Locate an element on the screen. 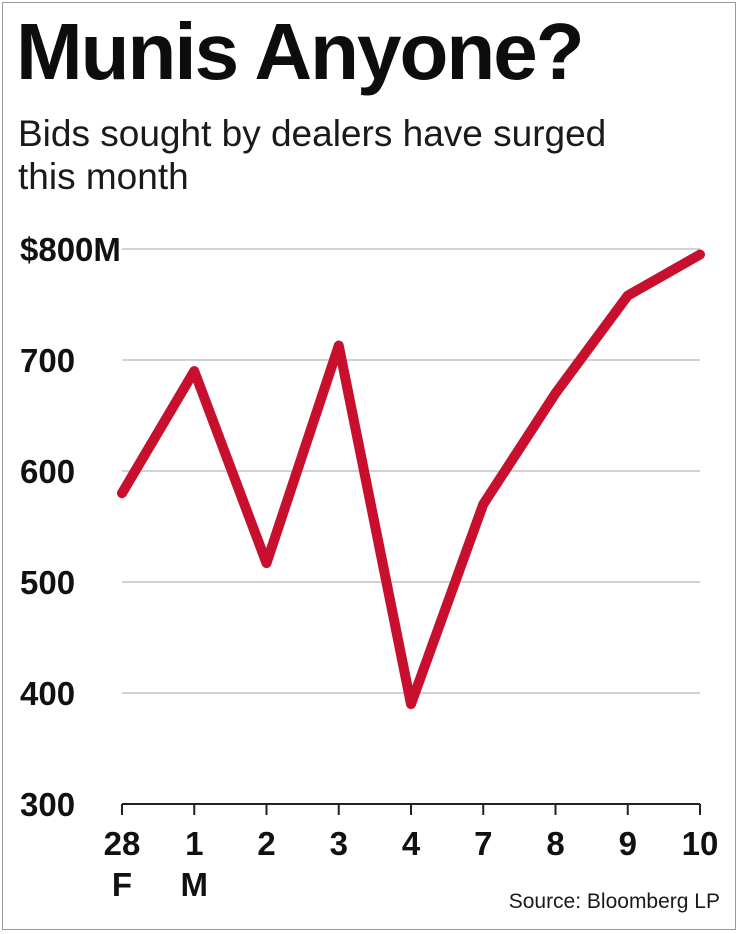 The image size is (740, 934). y-tick-label-700: 700 is located at coordinates (47, 360).